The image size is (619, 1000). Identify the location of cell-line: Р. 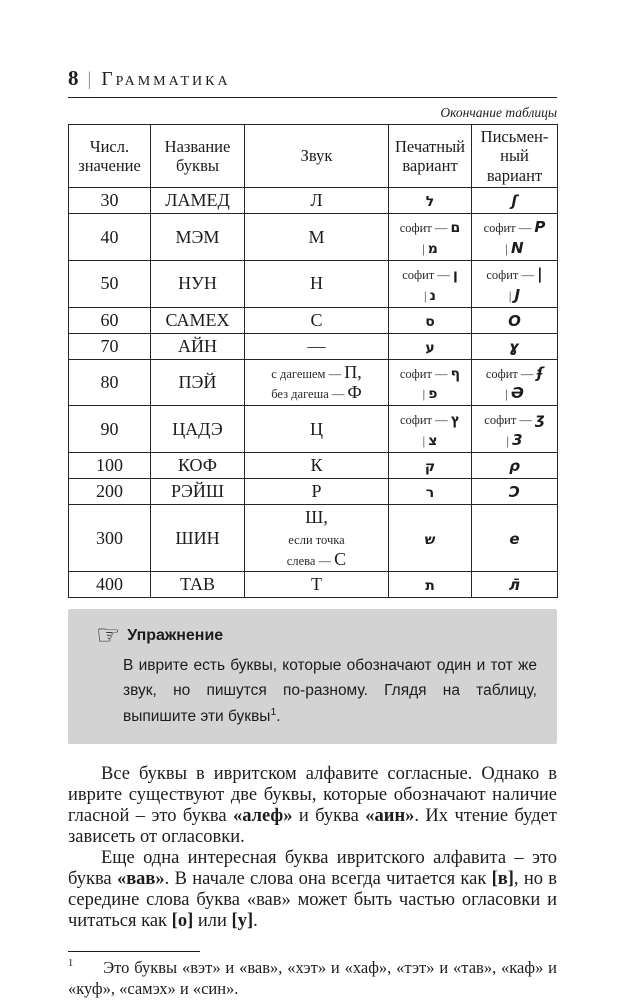
(316, 491).